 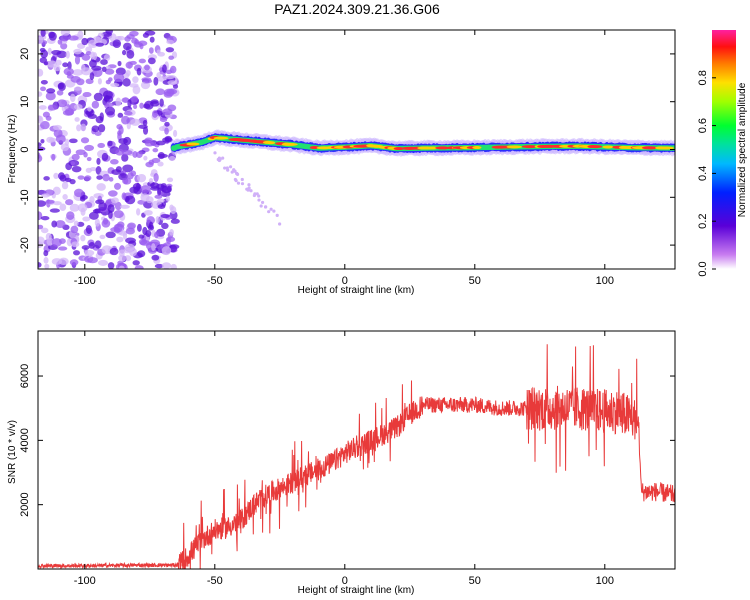 I want to click on y-tick-label: 0, so click(x=25, y=149).